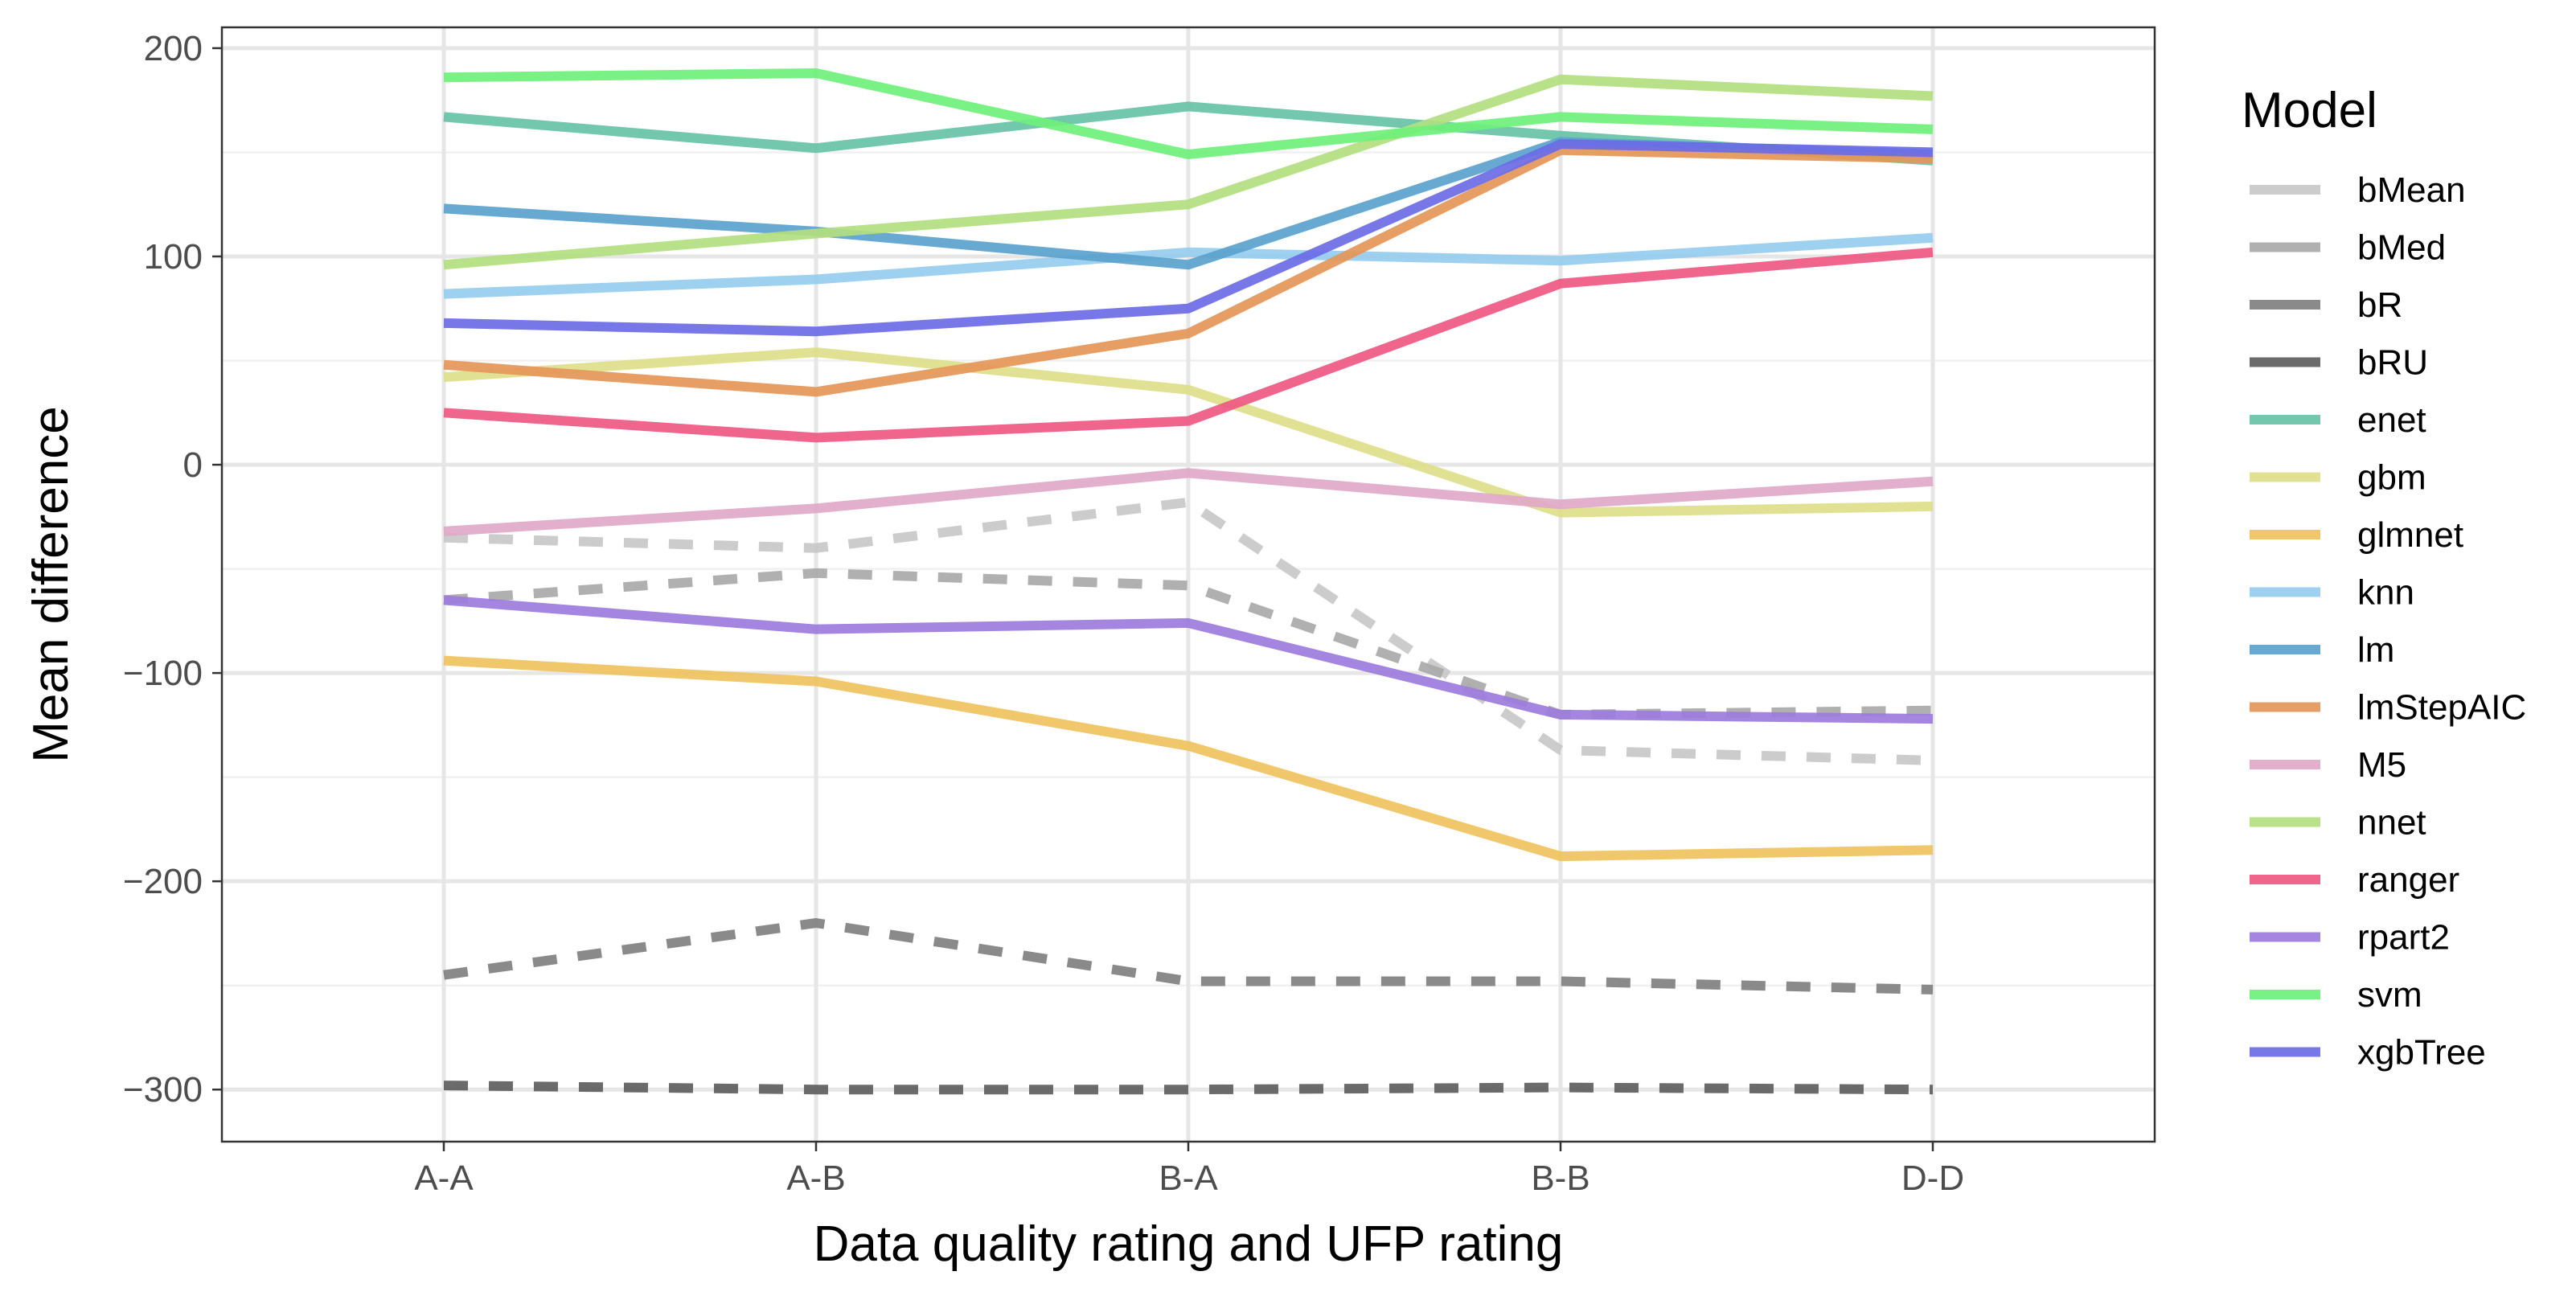 This screenshot has width=2576, height=1296. I want to click on series-line-glmnet, so click(1188, 758).